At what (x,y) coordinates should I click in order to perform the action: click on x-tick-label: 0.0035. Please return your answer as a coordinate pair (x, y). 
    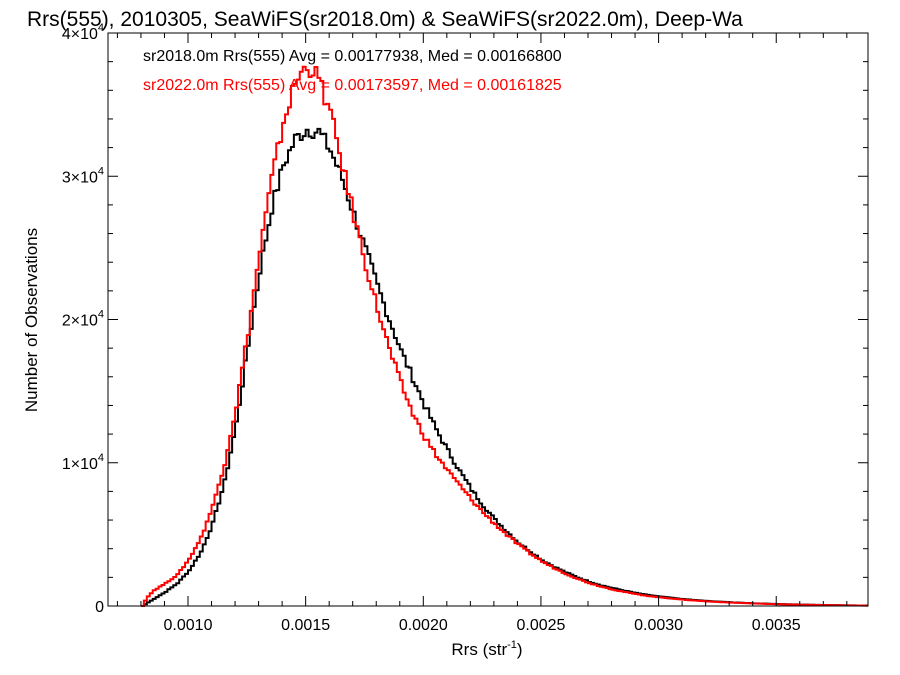
    Looking at the image, I should click on (776, 625).